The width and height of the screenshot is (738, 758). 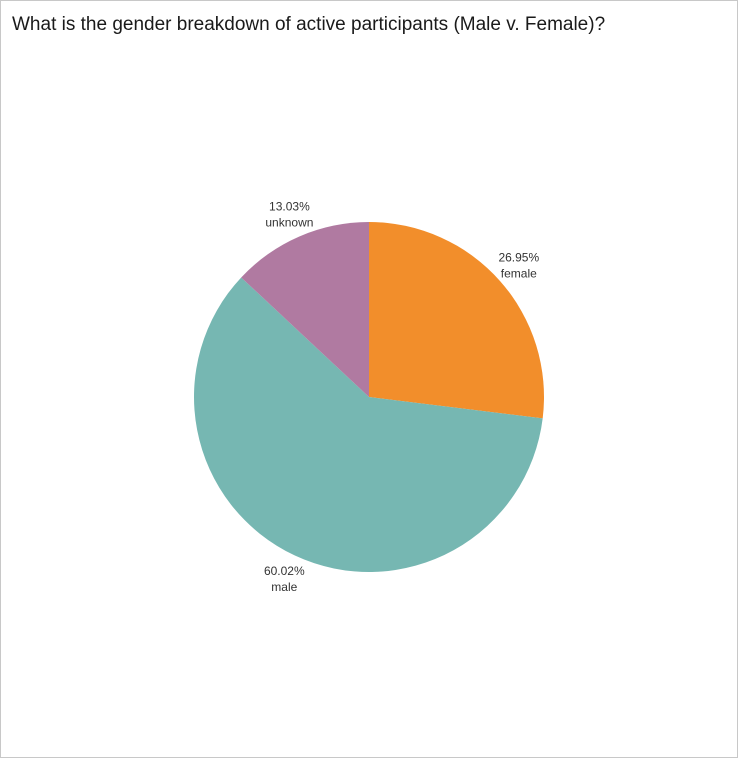 What do you see at coordinates (457, 320) in the screenshot?
I see `pie-slice-female` at bounding box center [457, 320].